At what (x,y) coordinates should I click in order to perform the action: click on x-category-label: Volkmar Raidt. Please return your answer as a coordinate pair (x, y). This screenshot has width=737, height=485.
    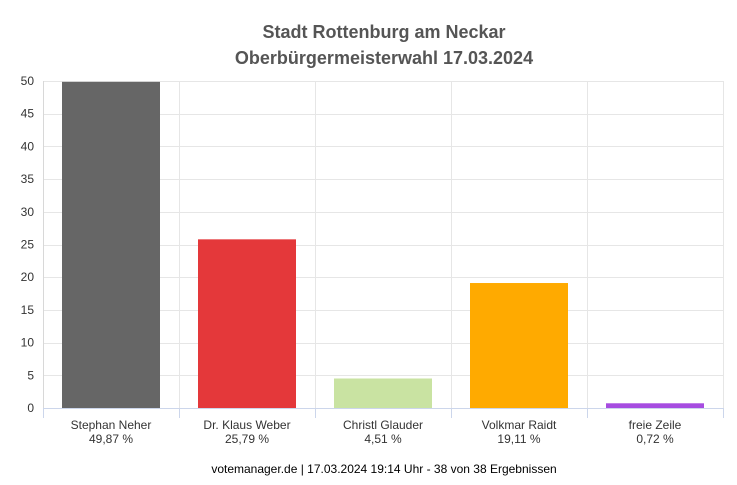
    Looking at the image, I should click on (519, 425).